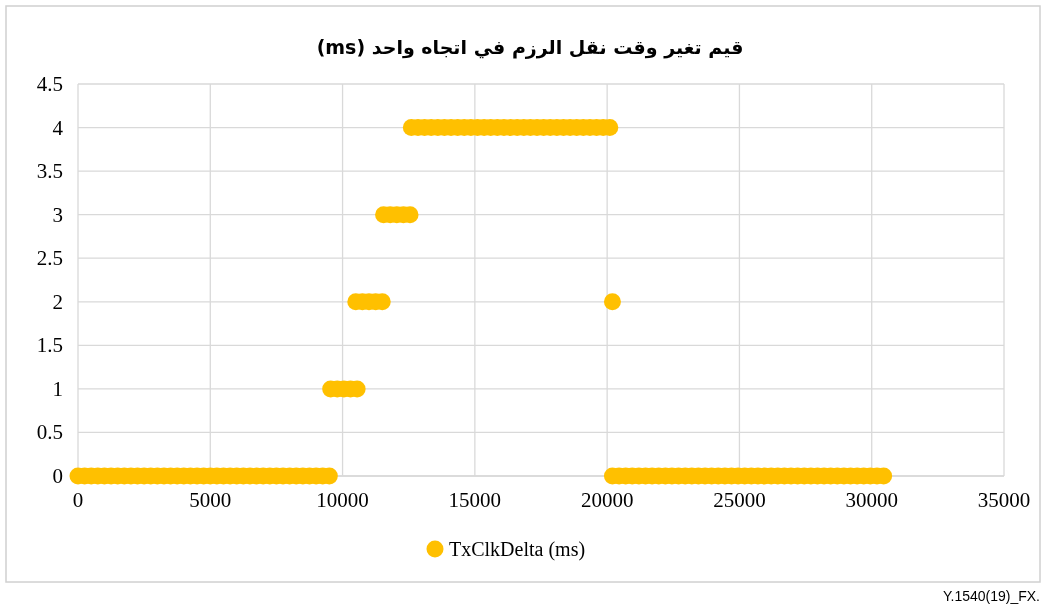 Image resolution: width=1044 pixels, height=607 pixels. I want to click on y-tick-label: 2, so click(57, 301).